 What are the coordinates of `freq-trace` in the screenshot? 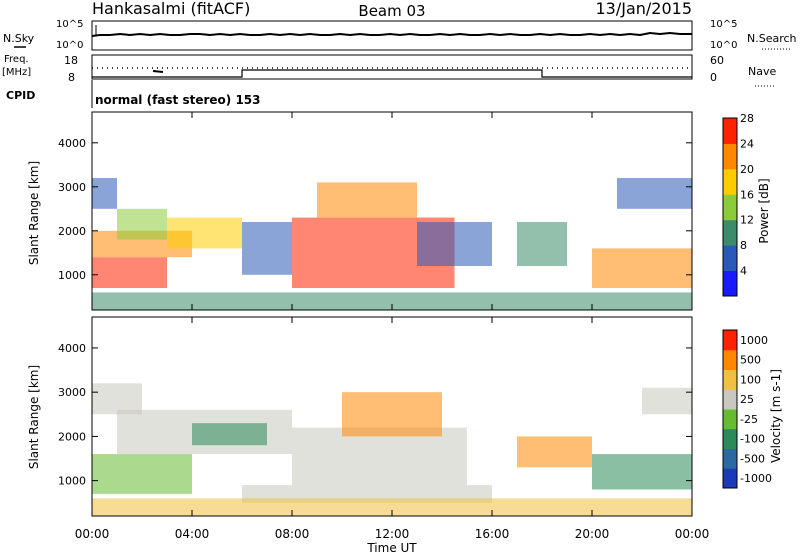 It's located at (392, 73).